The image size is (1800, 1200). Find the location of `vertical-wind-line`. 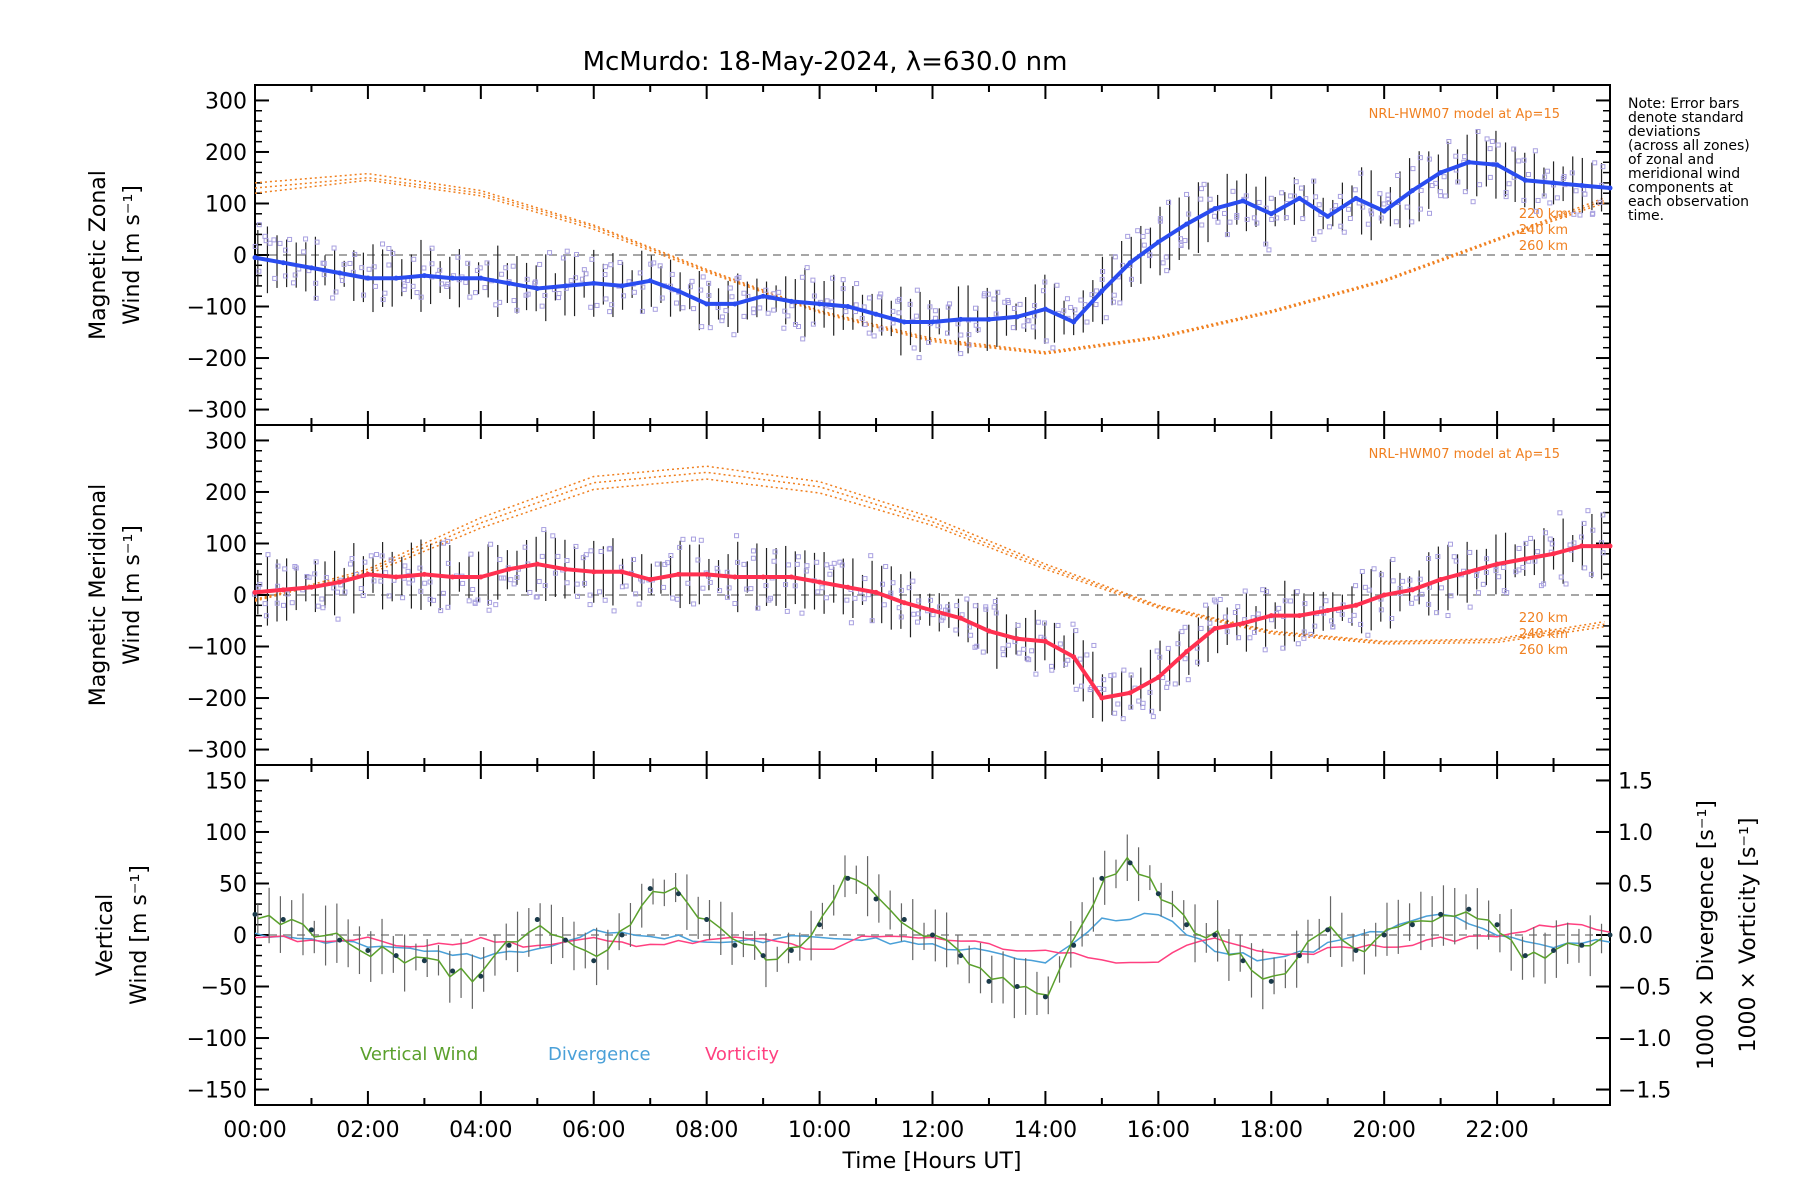

vertical-wind-line is located at coordinates (929, 926).